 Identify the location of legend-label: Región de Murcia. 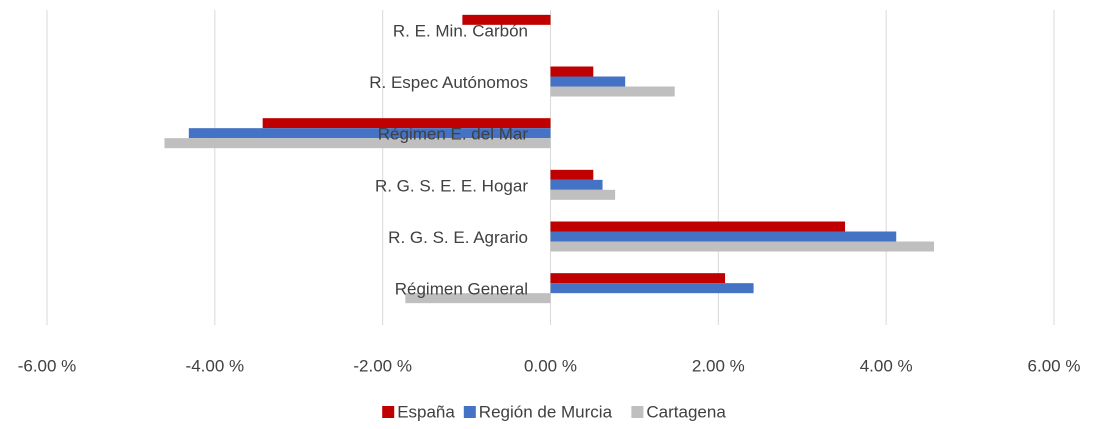
(546, 411).